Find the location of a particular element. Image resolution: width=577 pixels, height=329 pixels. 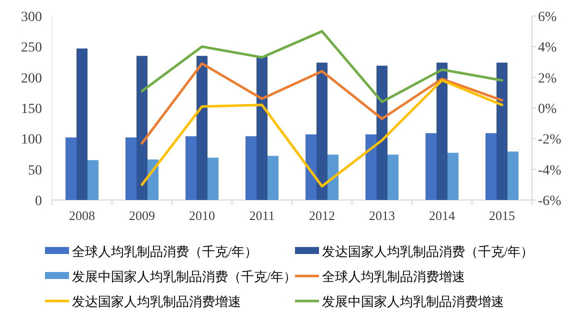

y2-tick-label: 6% is located at coordinates (547, 17).